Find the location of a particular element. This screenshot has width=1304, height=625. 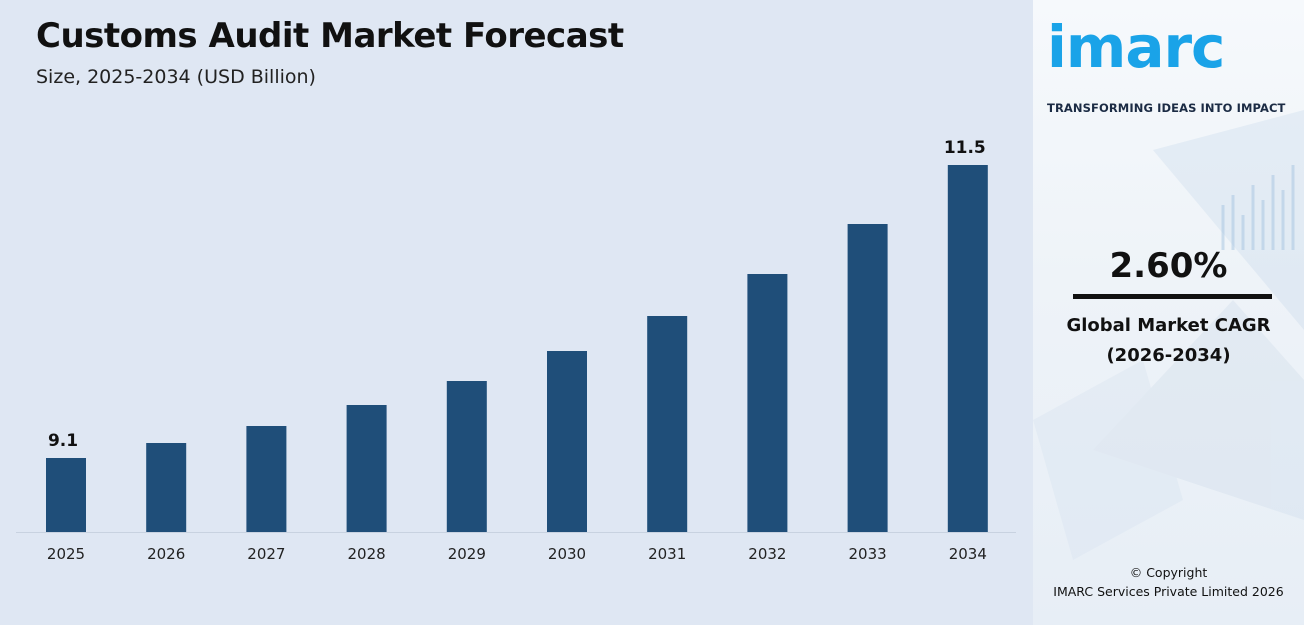

imarc-logo: imarc TRANSFORMING IDEAS INTO IMPACT is located at coordinates (1170, 63).